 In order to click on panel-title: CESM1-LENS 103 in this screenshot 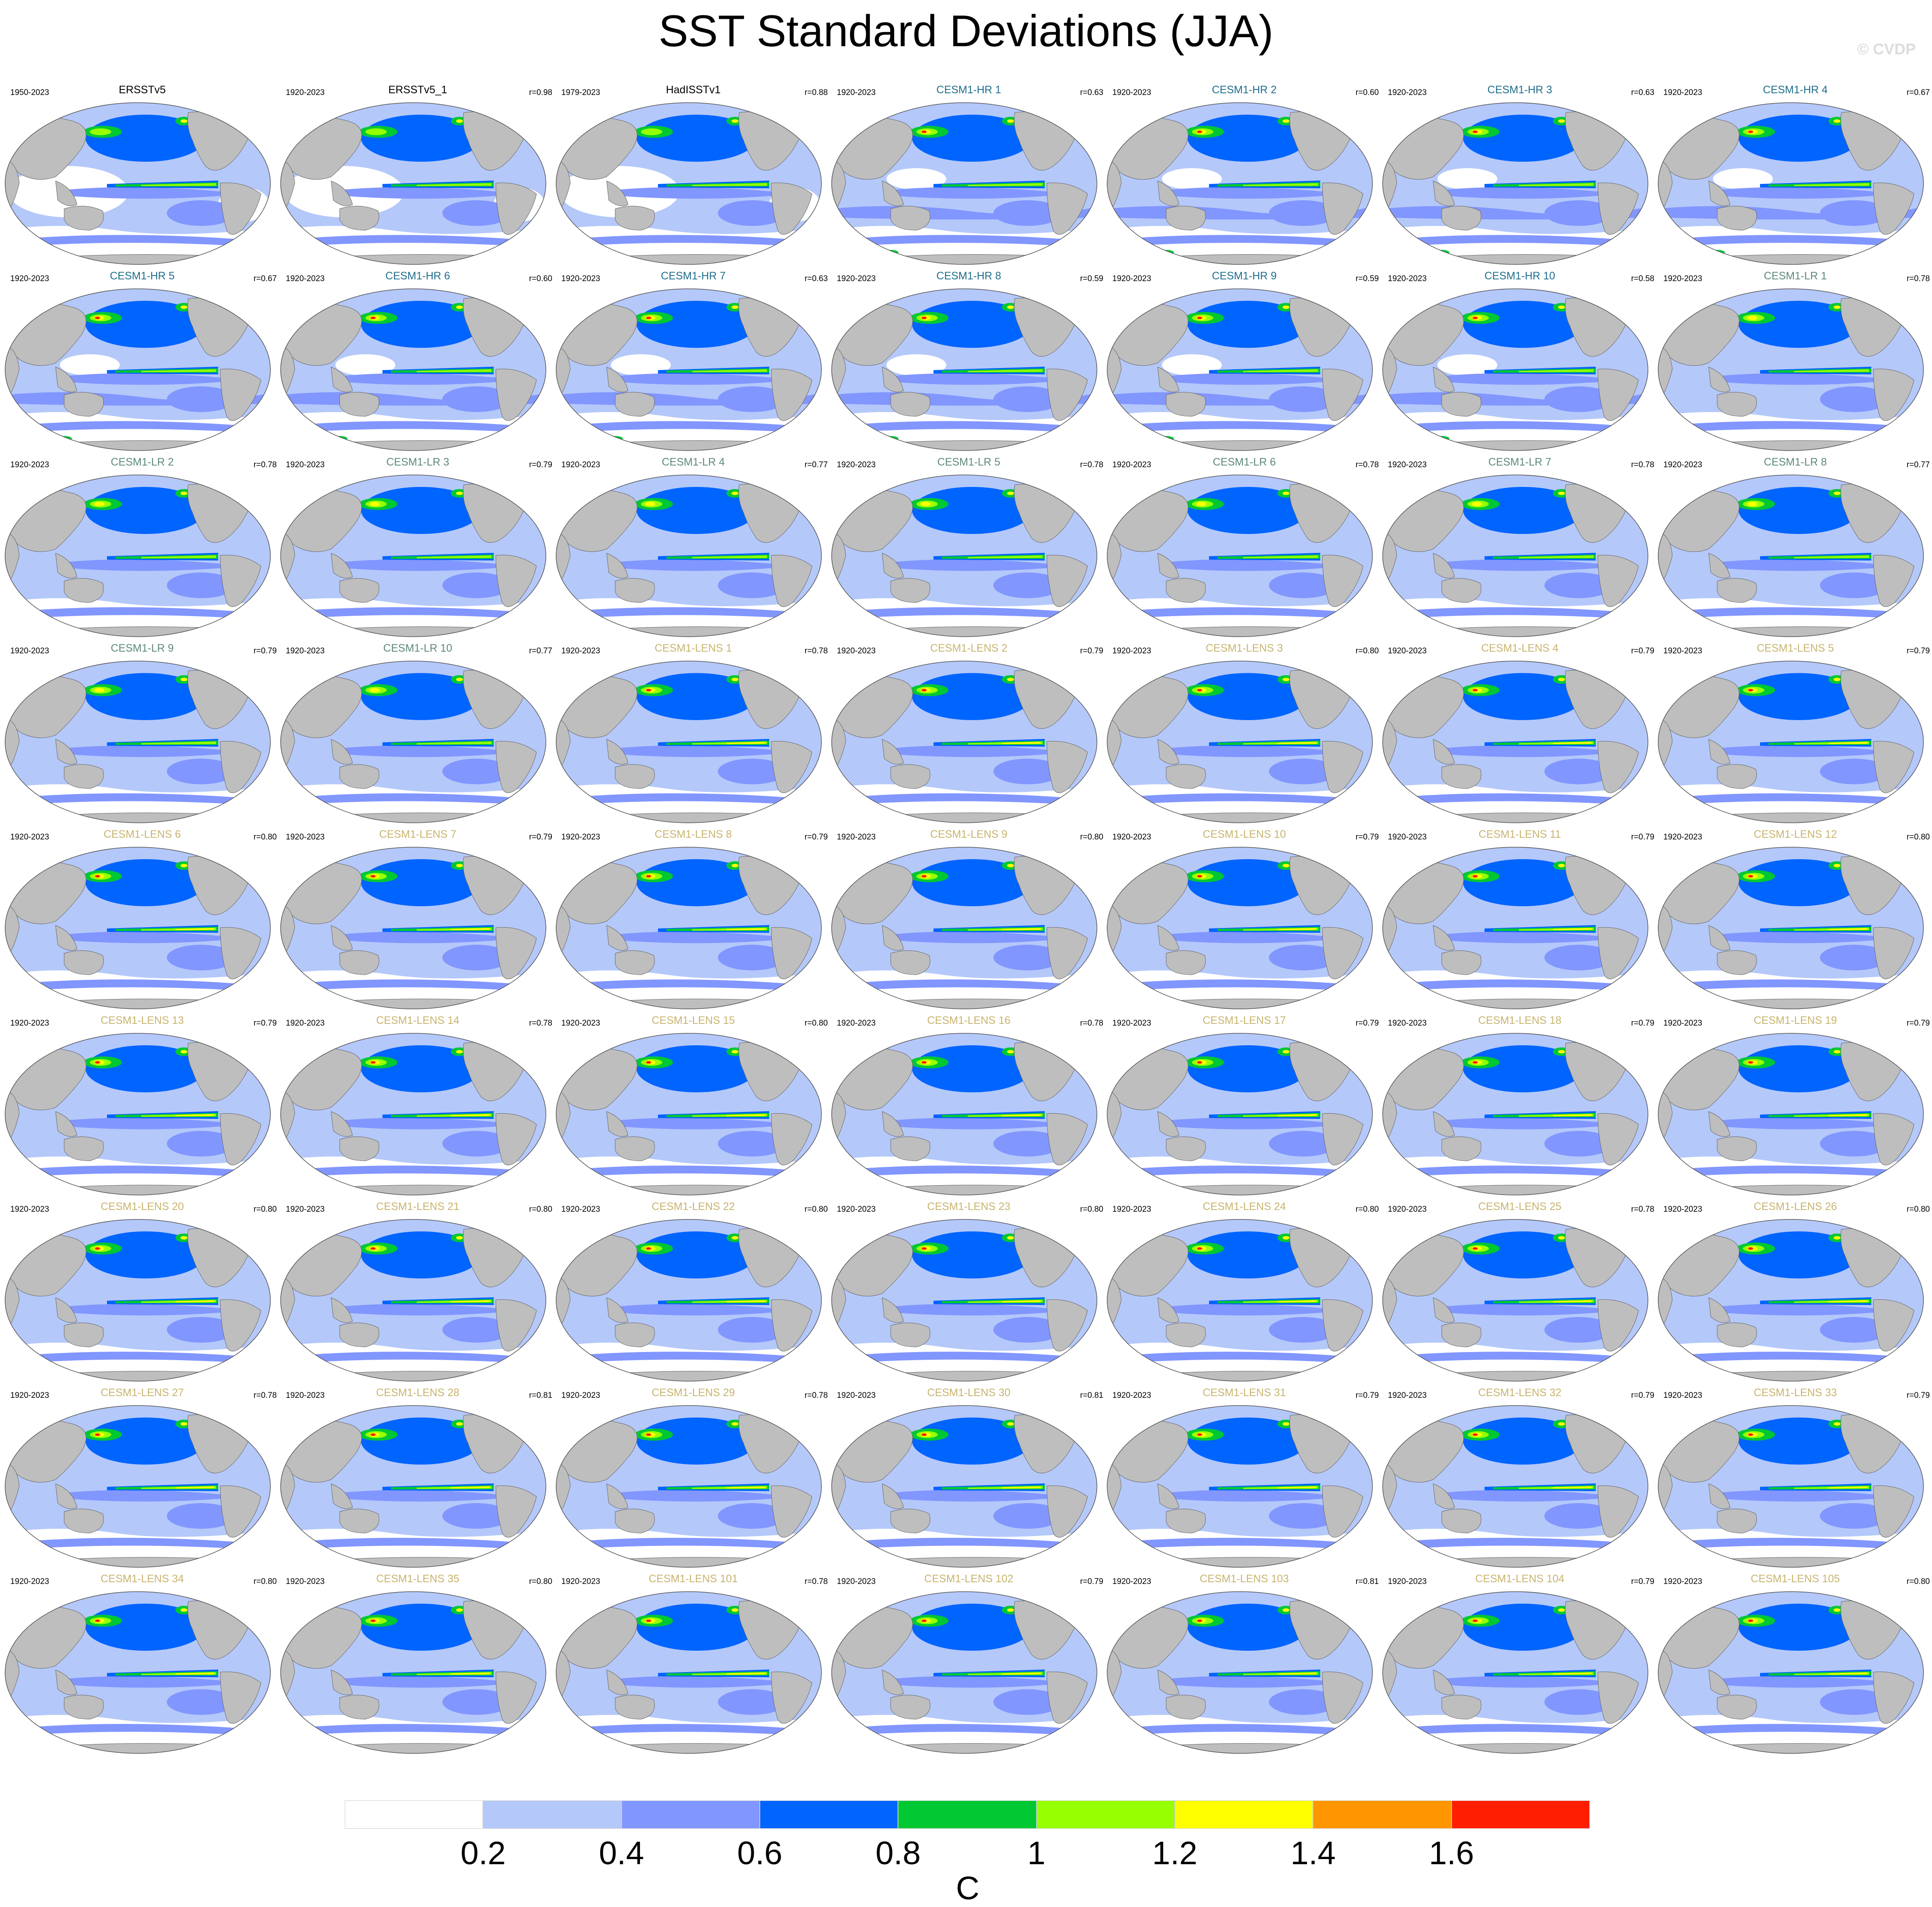, I will do `click(1244, 1579)`.